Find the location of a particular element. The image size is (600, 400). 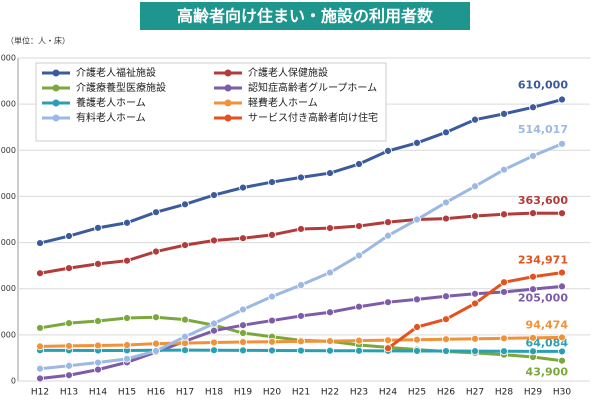

y-tick-label: 300,000 is located at coordinates (8, 242).